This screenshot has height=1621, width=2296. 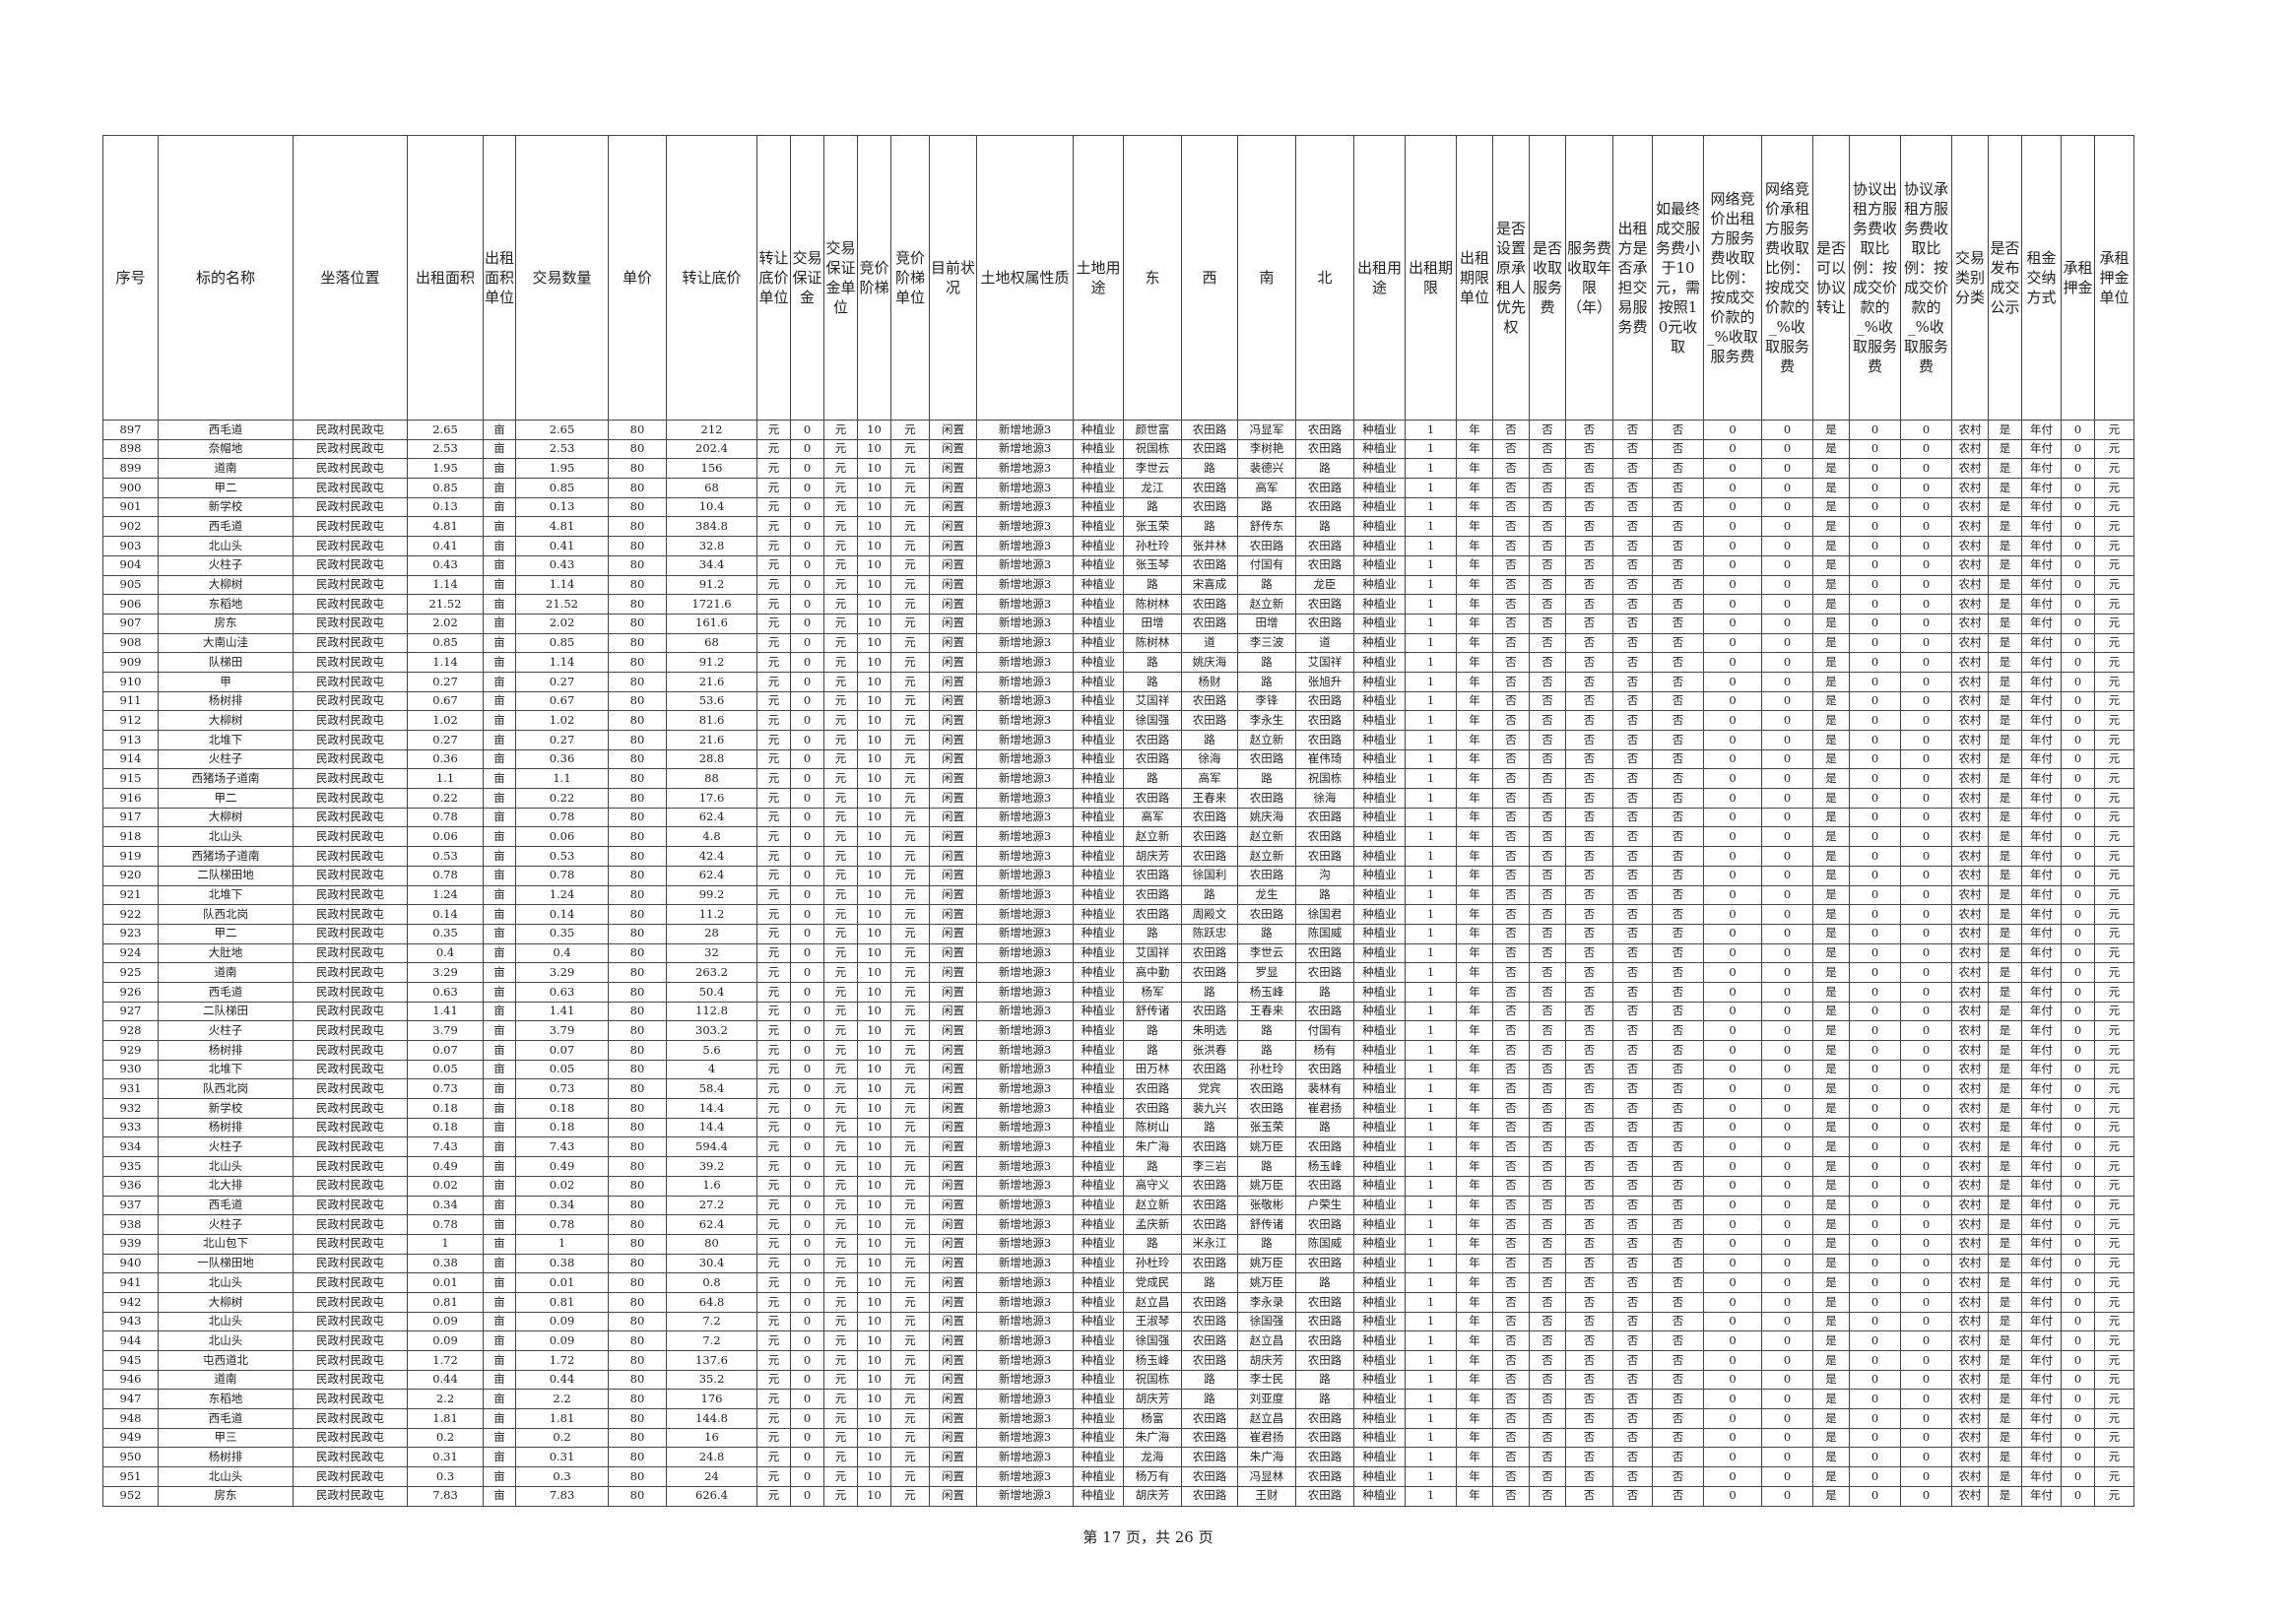 I want to click on table-cell: 大柳树, so click(x=226, y=817).